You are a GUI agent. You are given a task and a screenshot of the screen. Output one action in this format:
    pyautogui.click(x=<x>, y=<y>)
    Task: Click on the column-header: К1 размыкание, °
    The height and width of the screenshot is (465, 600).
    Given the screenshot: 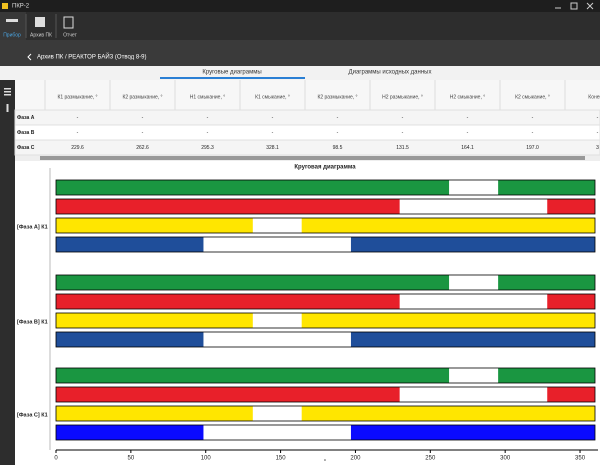 What is the action you would take?
    pyautogui.click(x=77, y=97)
    